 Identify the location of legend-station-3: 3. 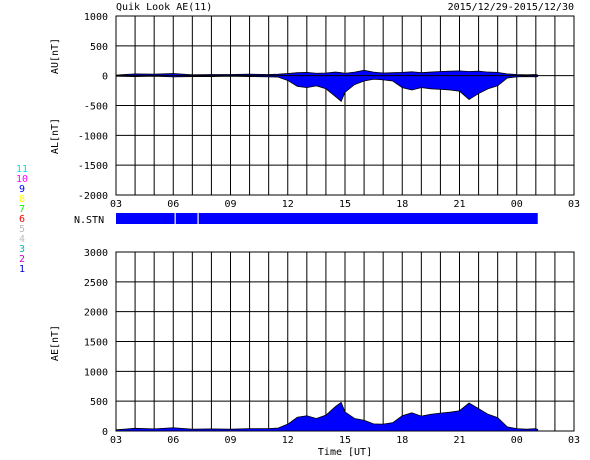
(22, 249).